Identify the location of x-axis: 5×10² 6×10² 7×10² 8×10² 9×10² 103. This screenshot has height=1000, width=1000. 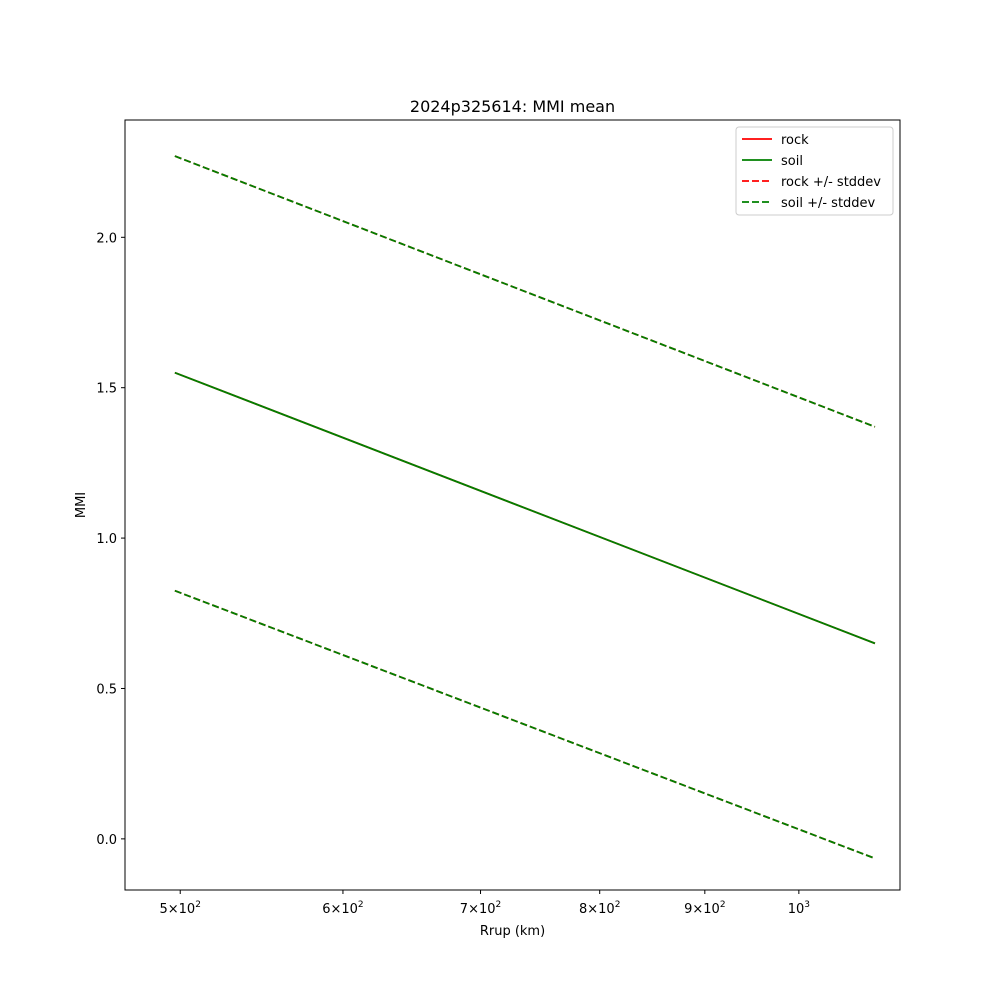
(484, 903).